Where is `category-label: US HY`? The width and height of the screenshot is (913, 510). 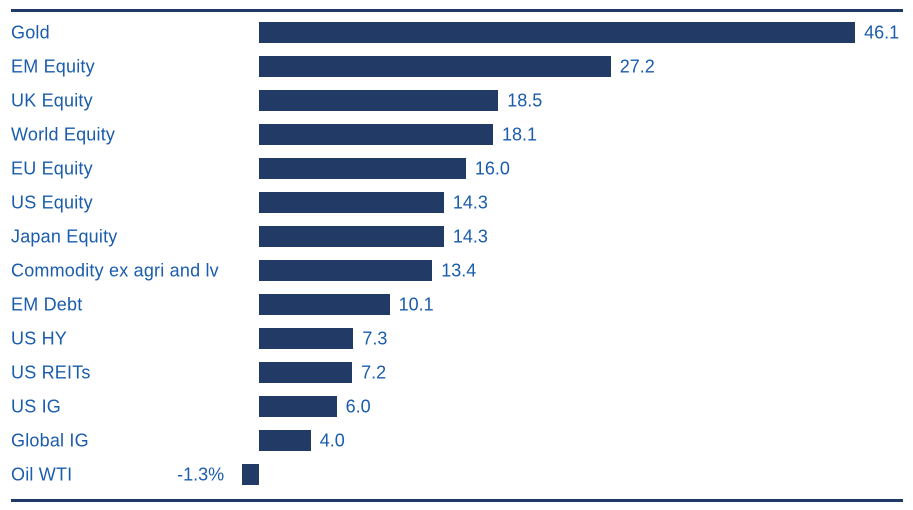
category-label: US HY is located at coordinates (39, 338).